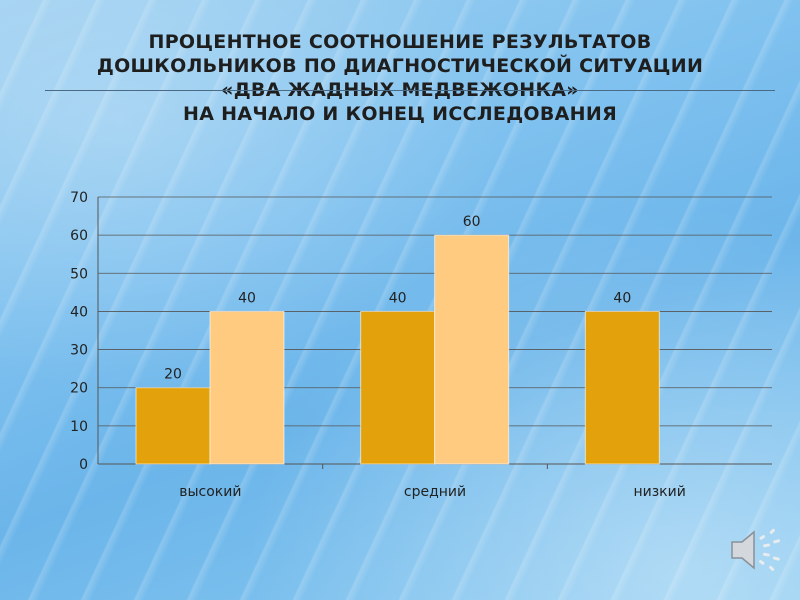  Describe the element at coordinates (79, 427) in the screenshot. I see `y-tick-label: 10` at that location.